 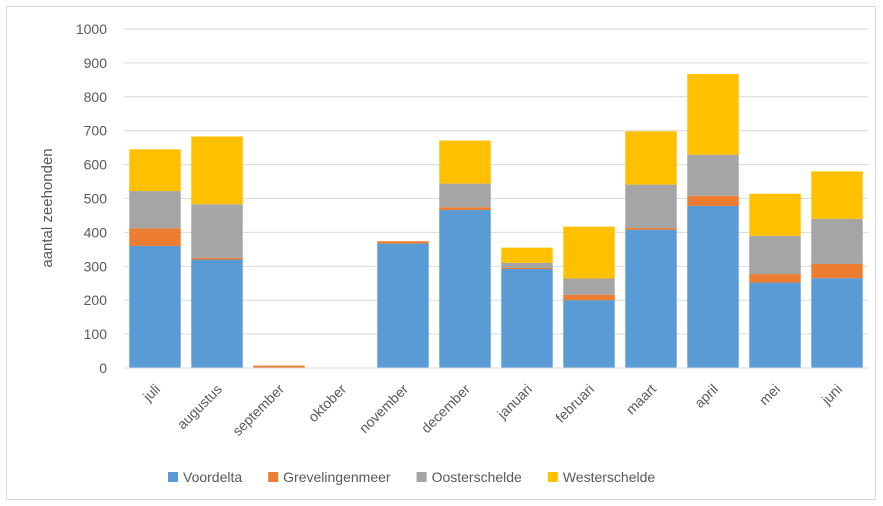 I want to click on y-tick-label: 800, so click(x=96, y=97).